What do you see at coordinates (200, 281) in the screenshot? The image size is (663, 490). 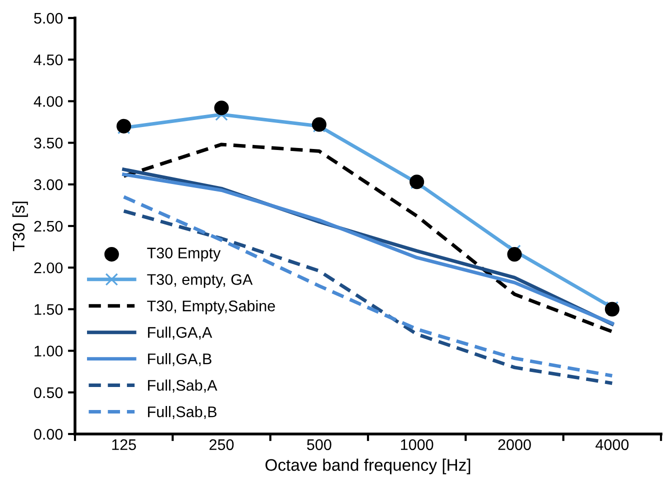 I see `legend-label: T30, empty, GA` at bounding box center [200, 281].